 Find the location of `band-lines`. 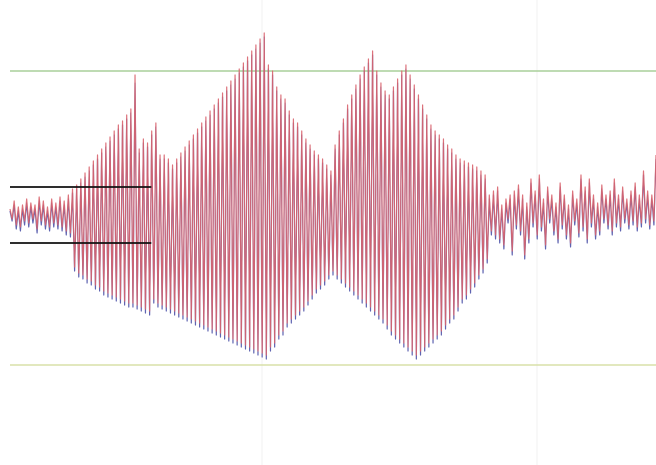

band-lines is located at coordinates (81, 215).